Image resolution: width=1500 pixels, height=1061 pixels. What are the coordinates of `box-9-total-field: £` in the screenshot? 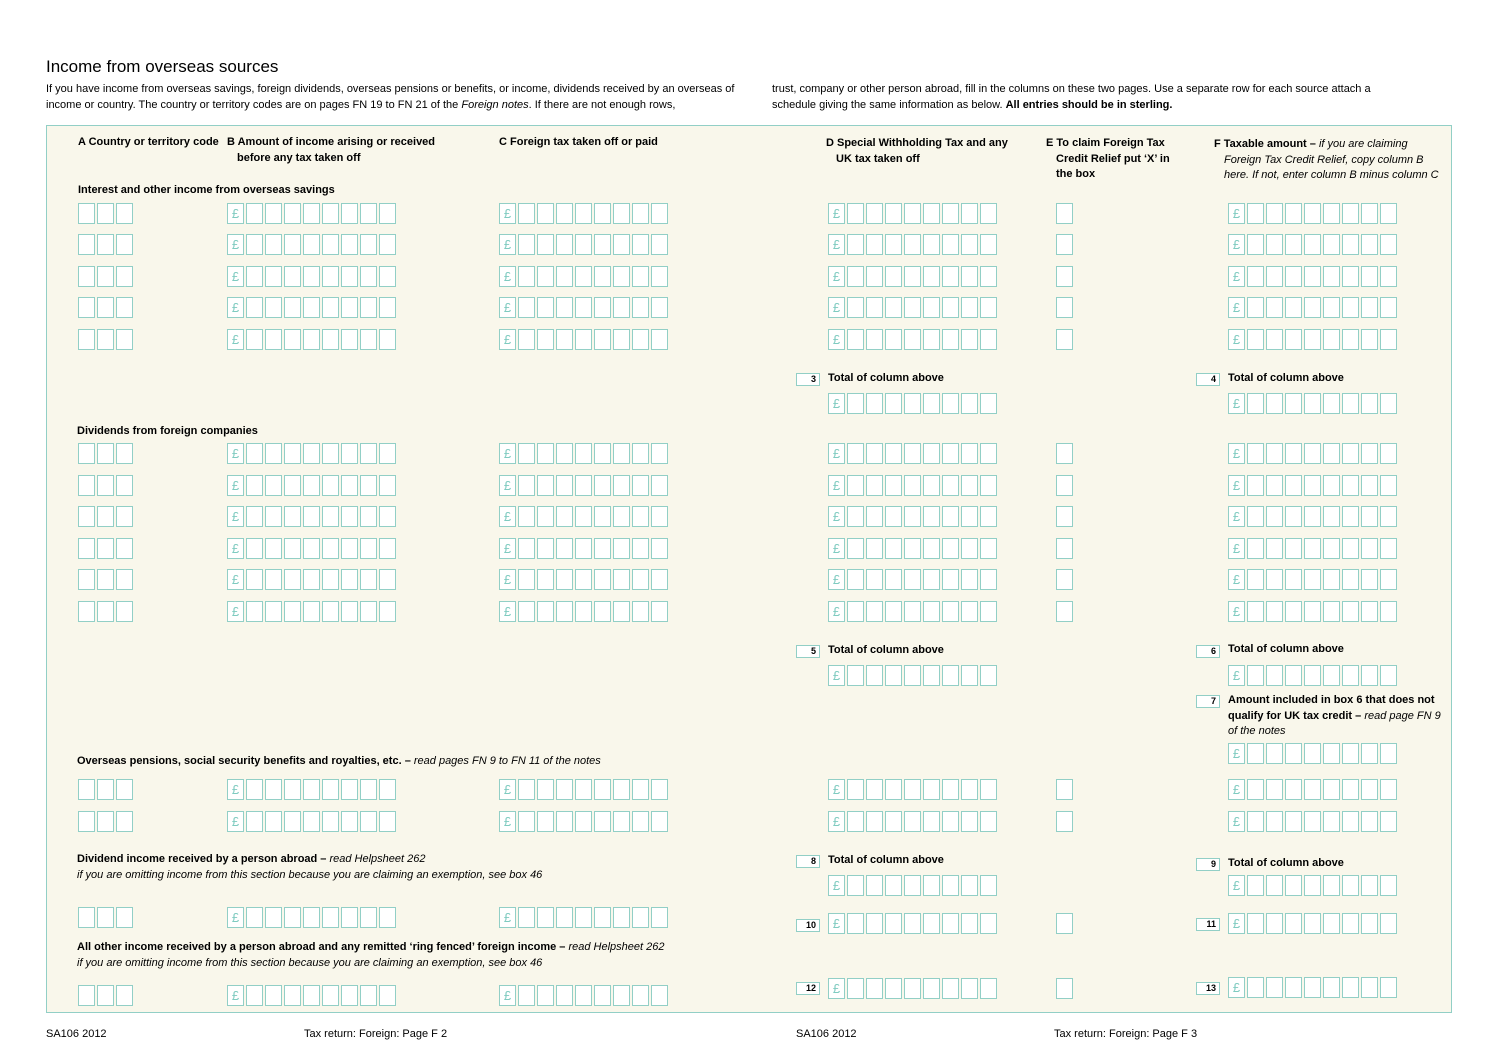 It's located at (1312, 885).